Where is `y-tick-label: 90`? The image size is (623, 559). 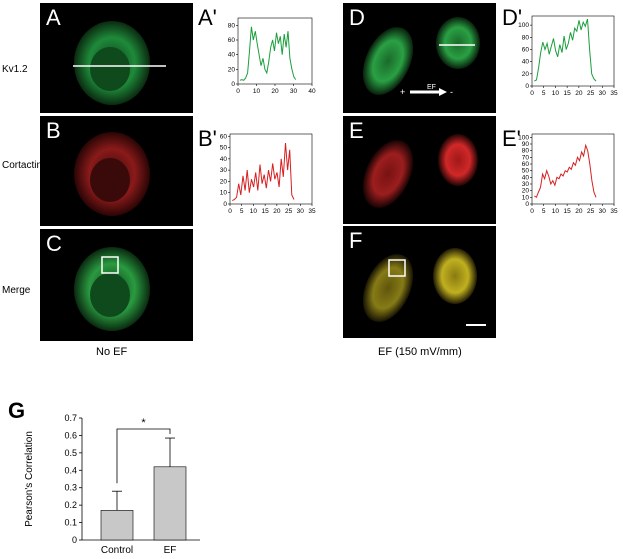 y-tick-label: 90 is located at coordinates (526, 144).